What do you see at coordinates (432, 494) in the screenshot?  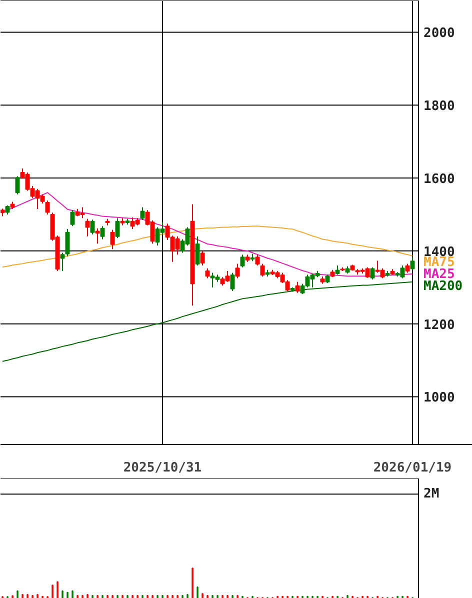 I see `ref-line-label: 2M` at bounding box center [432, 494].